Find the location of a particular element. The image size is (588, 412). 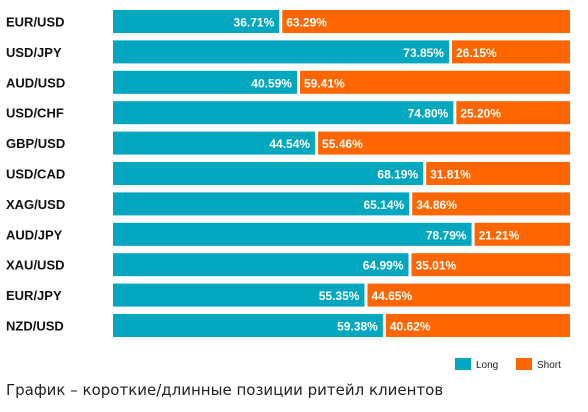

bar-row: USD/CHF 74.80% 25.20% is located at coordinates (288, 113).